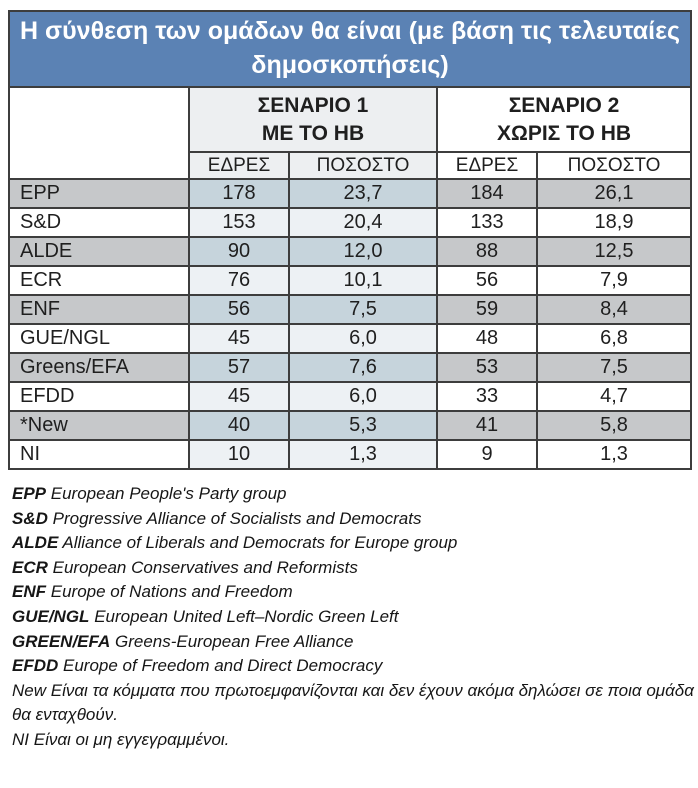 This screenshot has width=698, height=788. Describe the element at coordinates (564, 133) in the screenshot. I see `scenario2-line2: ΧΩΡΙΣ ΤΟ ΗΒ` at that location.